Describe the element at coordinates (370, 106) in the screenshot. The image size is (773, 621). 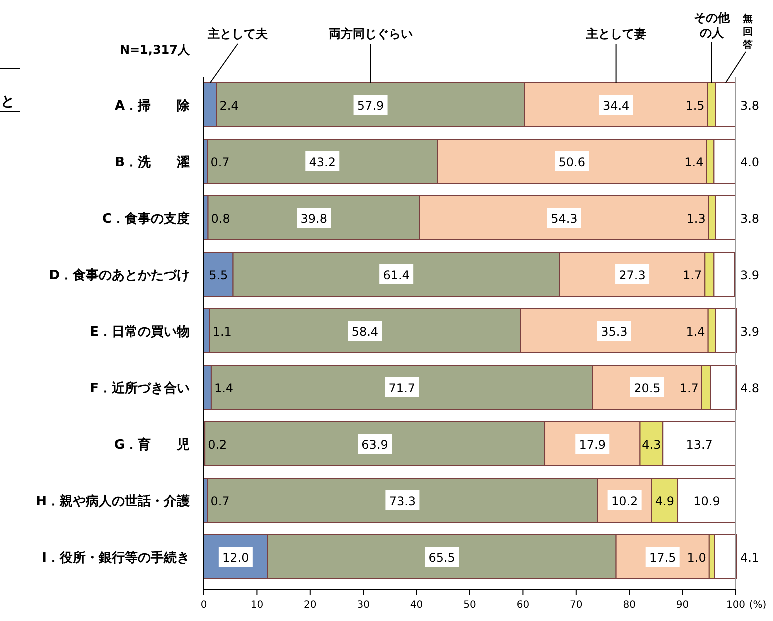
I see `data-label: 57.9` at that location.